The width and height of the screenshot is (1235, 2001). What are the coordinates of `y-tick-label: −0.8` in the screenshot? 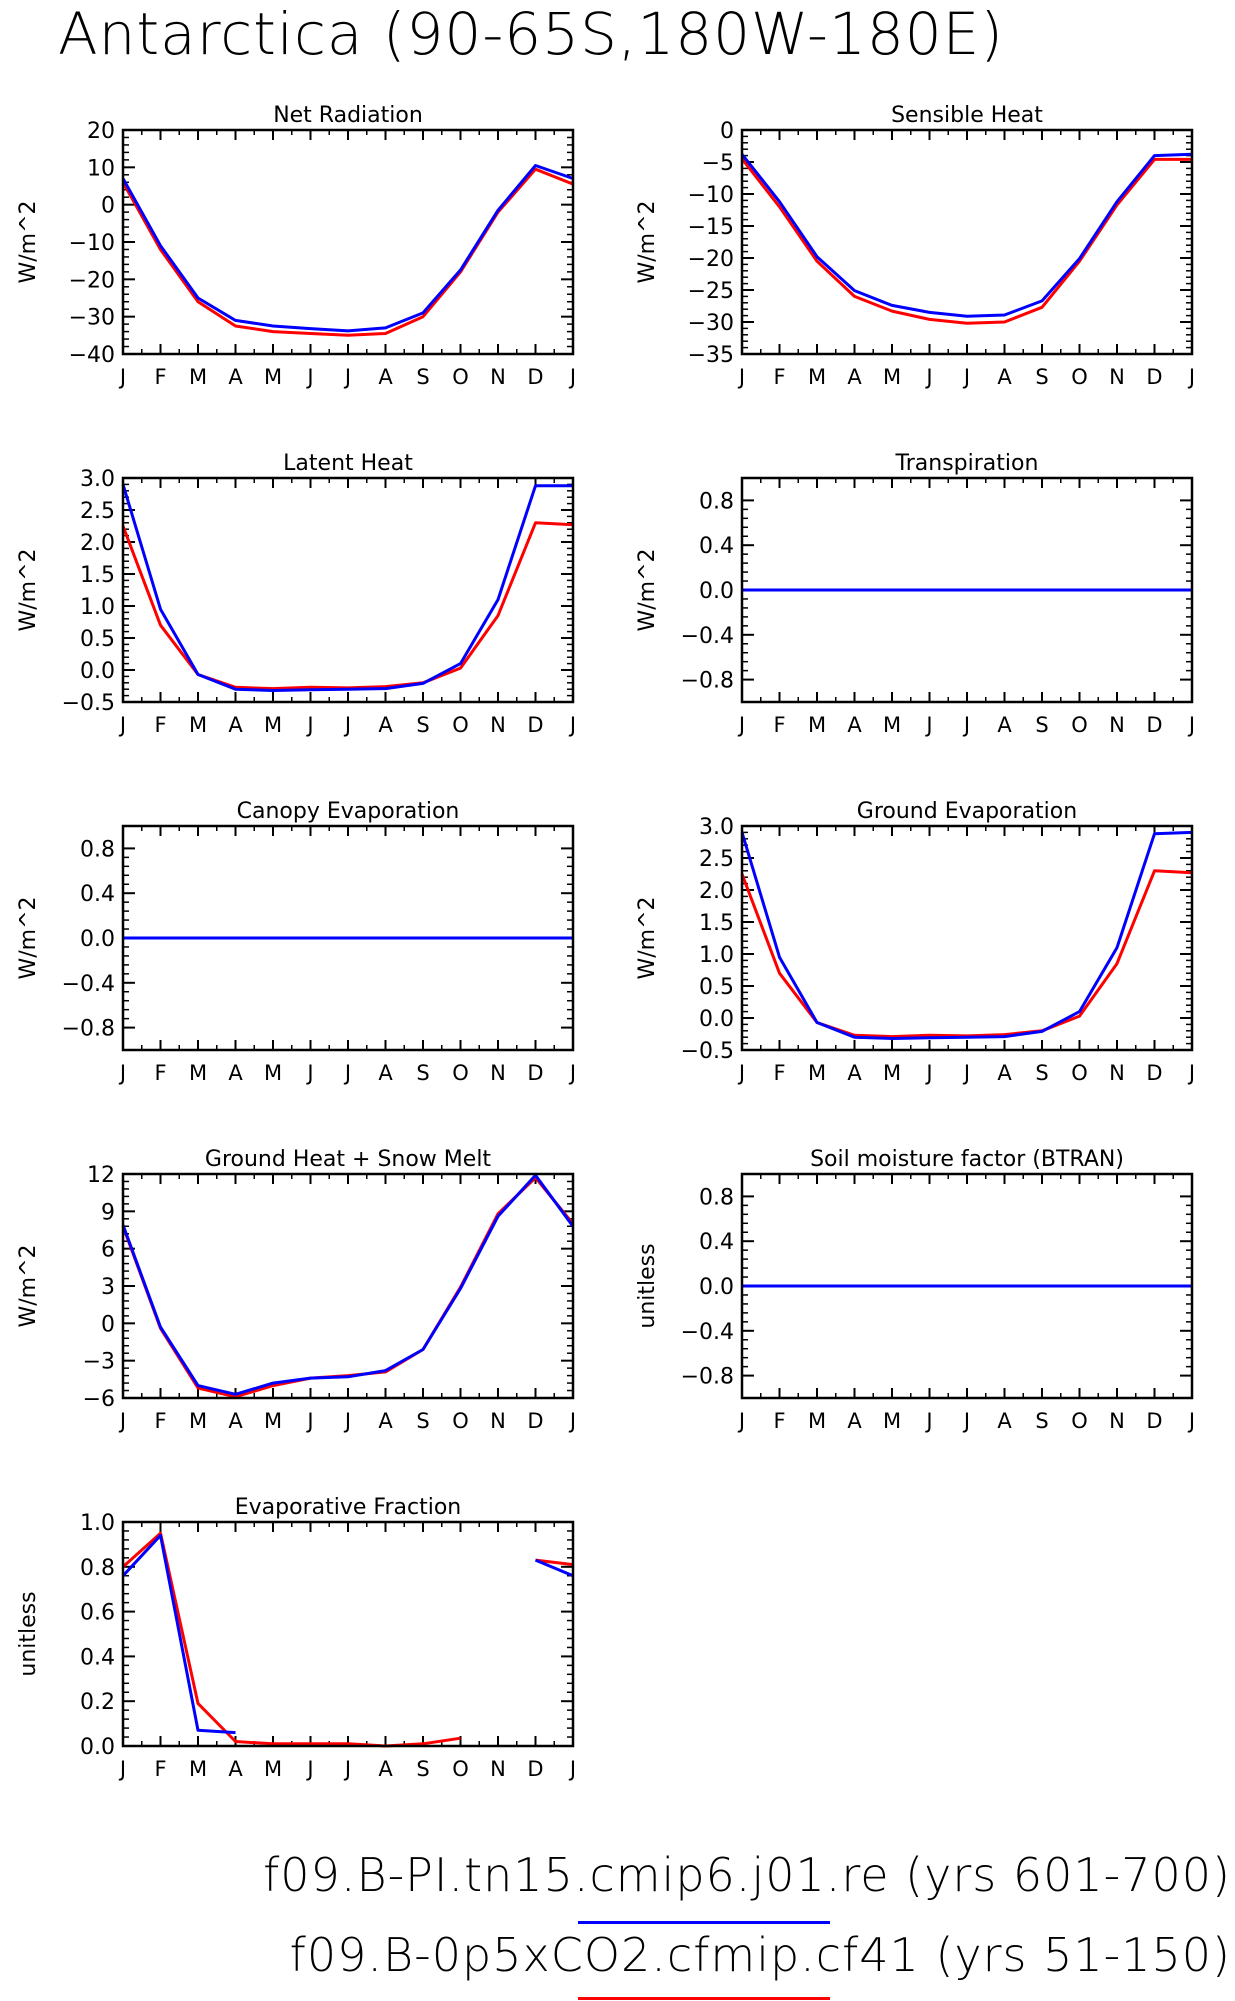 It's located at (707, 1377).